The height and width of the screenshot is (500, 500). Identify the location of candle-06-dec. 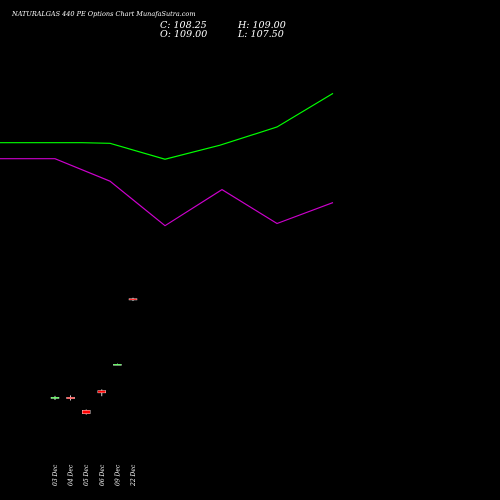
(102, 393).